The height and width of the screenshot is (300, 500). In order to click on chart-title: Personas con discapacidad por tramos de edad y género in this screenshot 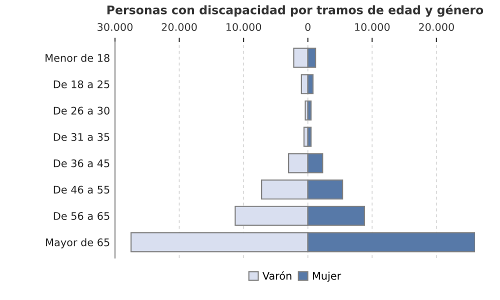, I will do `click(295, 10)`.